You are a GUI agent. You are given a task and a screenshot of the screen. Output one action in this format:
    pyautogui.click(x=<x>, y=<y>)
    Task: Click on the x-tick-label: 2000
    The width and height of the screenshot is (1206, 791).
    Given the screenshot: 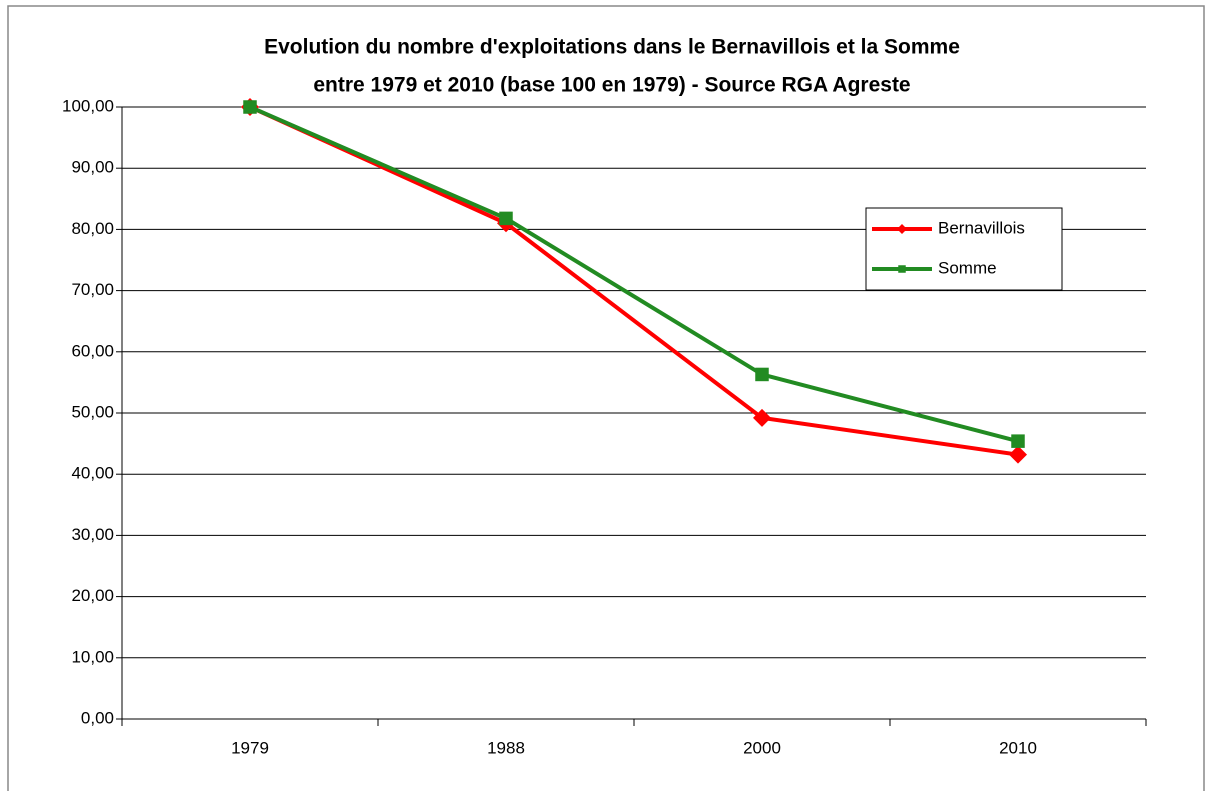 What is the action you would take?
    pyautogui.click(x=762, y=747)
    